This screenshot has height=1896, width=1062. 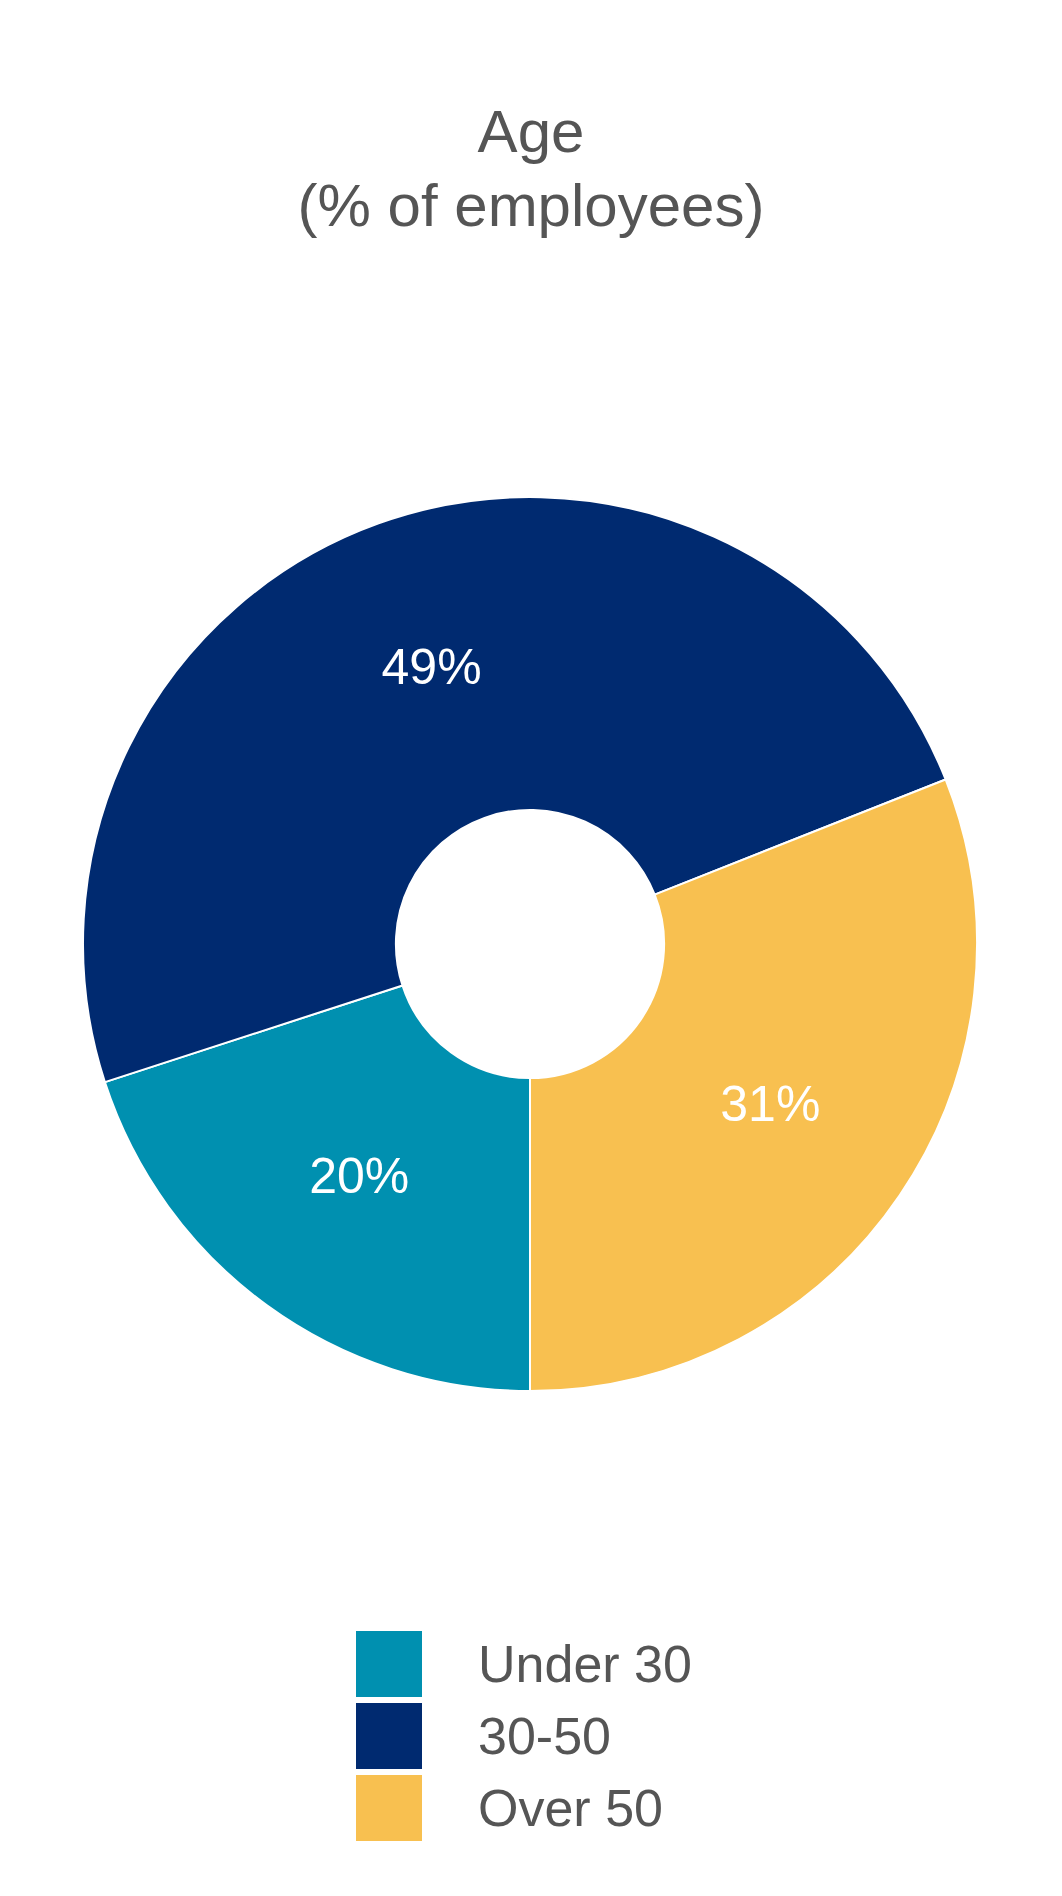 I want to click on legend-label: Under 30, so click(x=585, y=1664).